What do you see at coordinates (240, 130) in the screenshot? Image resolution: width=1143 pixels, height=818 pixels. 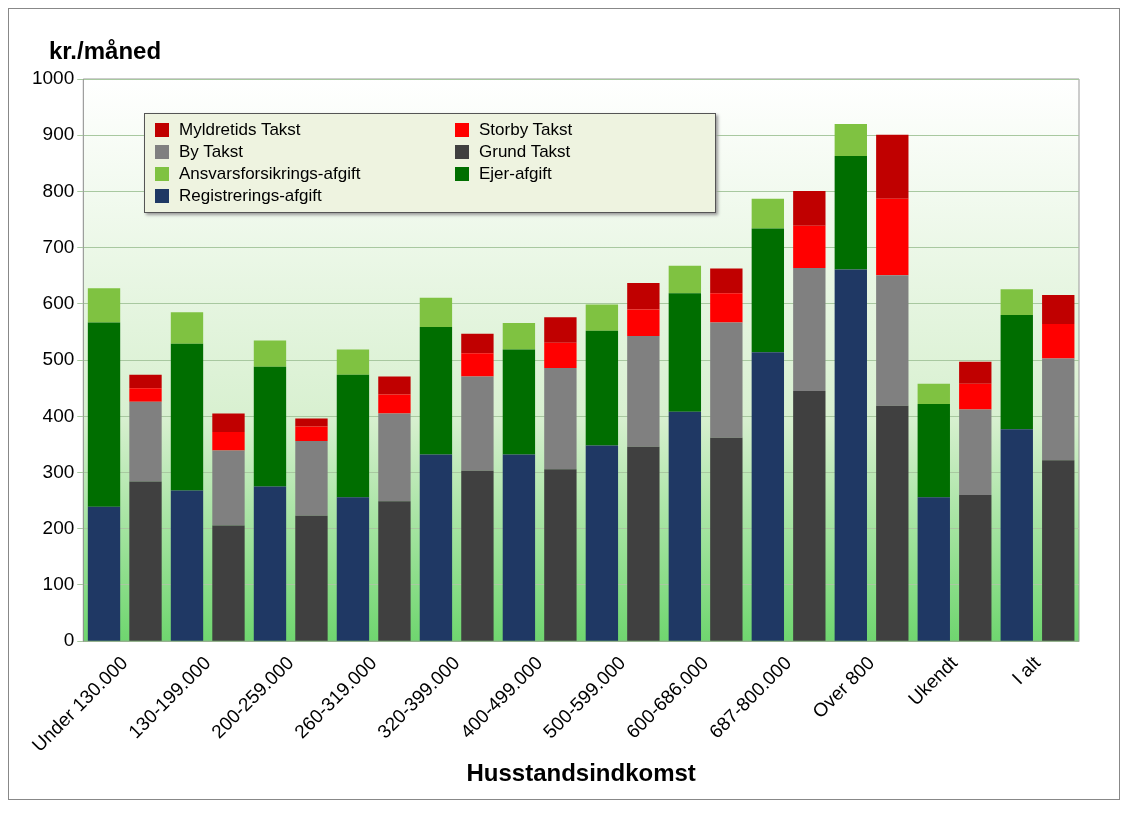 I see `legend-label: Myldretids Takst` at bounding box center [240, 130].